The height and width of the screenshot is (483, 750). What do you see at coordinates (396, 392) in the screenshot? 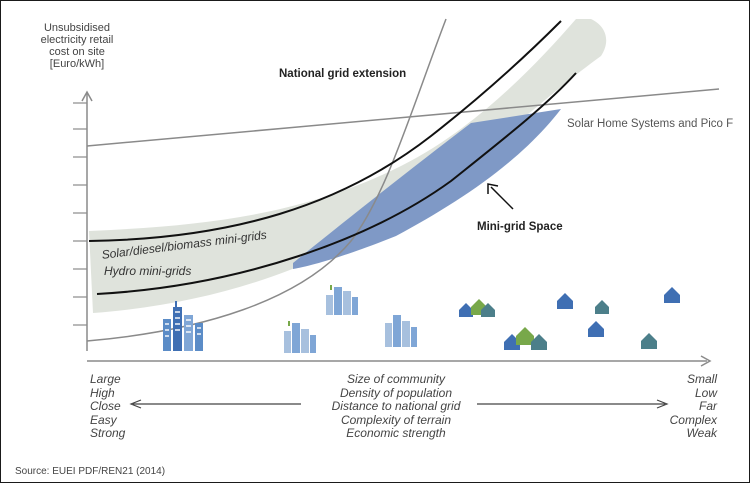
I see `x-middle-item: Density of population` at bounding box center [396, 392].